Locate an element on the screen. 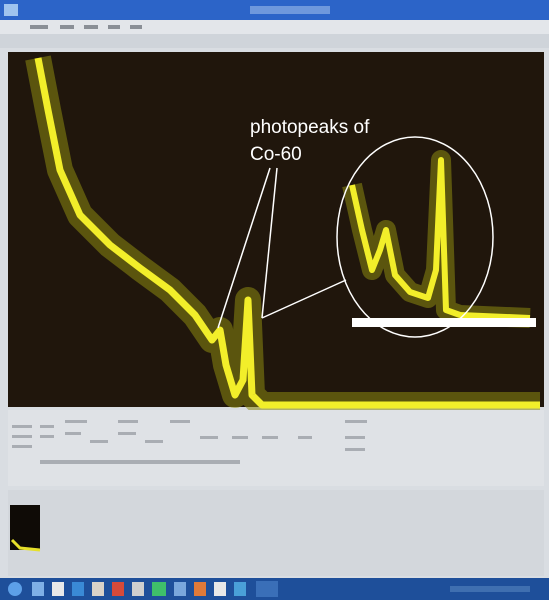 This screenshot has width=549, height=600. window-title is located at coordinates (290, 10).